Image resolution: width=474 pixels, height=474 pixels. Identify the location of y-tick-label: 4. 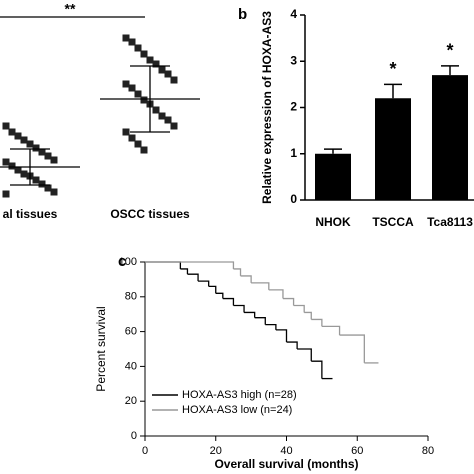
(293, 14).